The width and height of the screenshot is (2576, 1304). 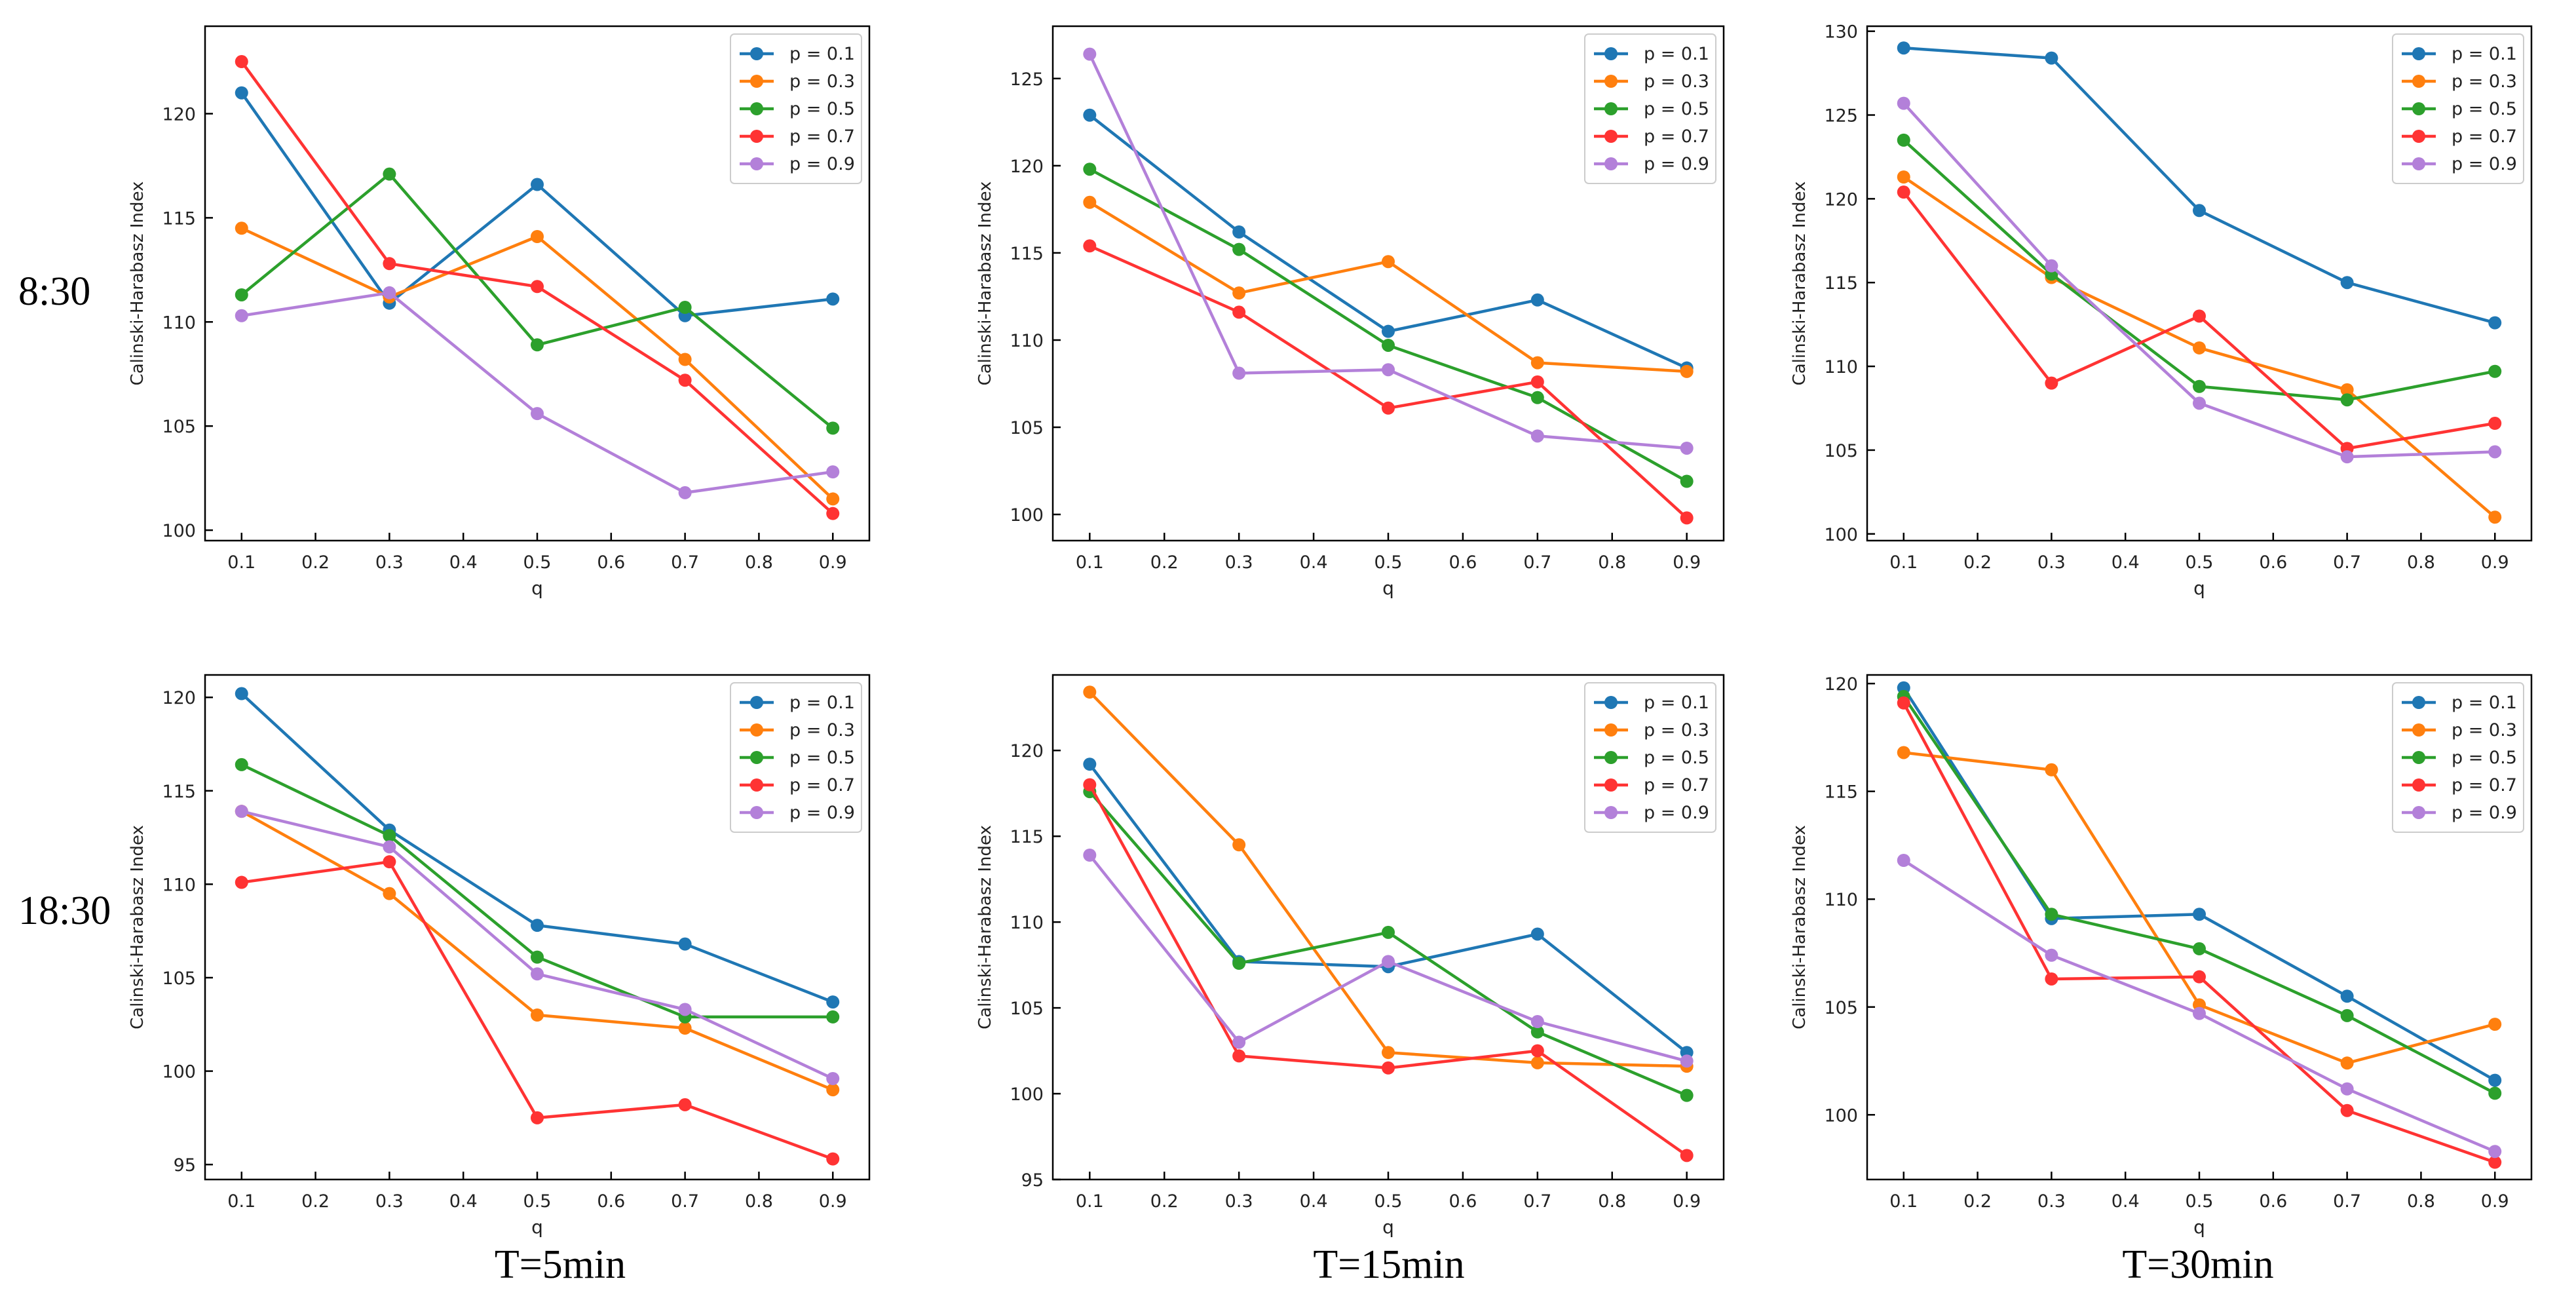 I want to click on legend: p = 0.1 p = 0.3 p = 0.5 p = 0.7 p = 0.9, so click(x=1650, y=108).